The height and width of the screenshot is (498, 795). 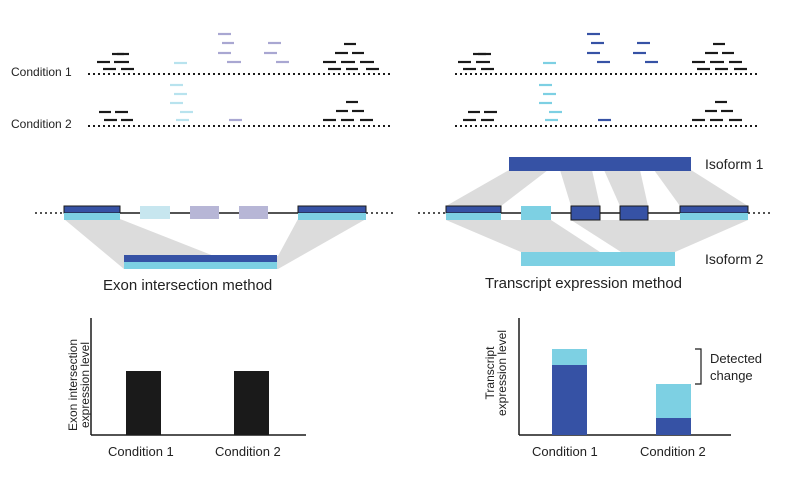 I want to click on chart-right-y-label-line2: expression level, so click(x=502, y=373).